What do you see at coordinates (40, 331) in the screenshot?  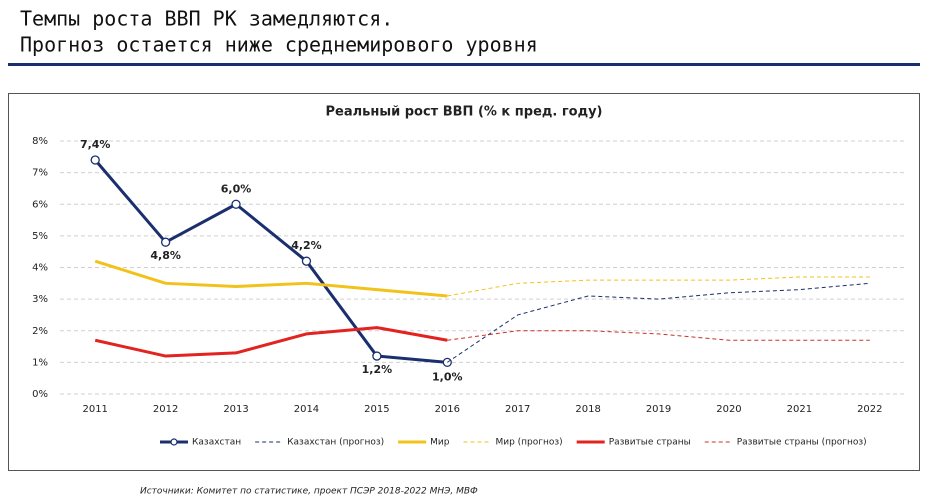 I see `y-tick-label: 2%` at bounding box center [40, 331].